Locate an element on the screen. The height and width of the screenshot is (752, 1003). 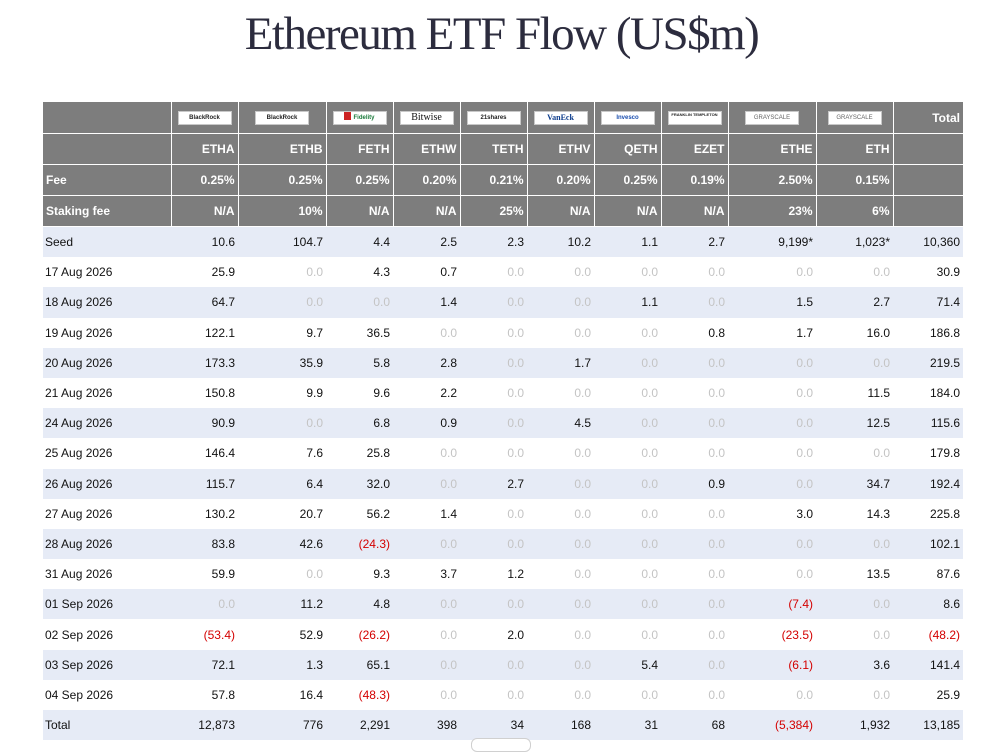
row-total-cell: 184.0 is located at coordinates (944, 393).